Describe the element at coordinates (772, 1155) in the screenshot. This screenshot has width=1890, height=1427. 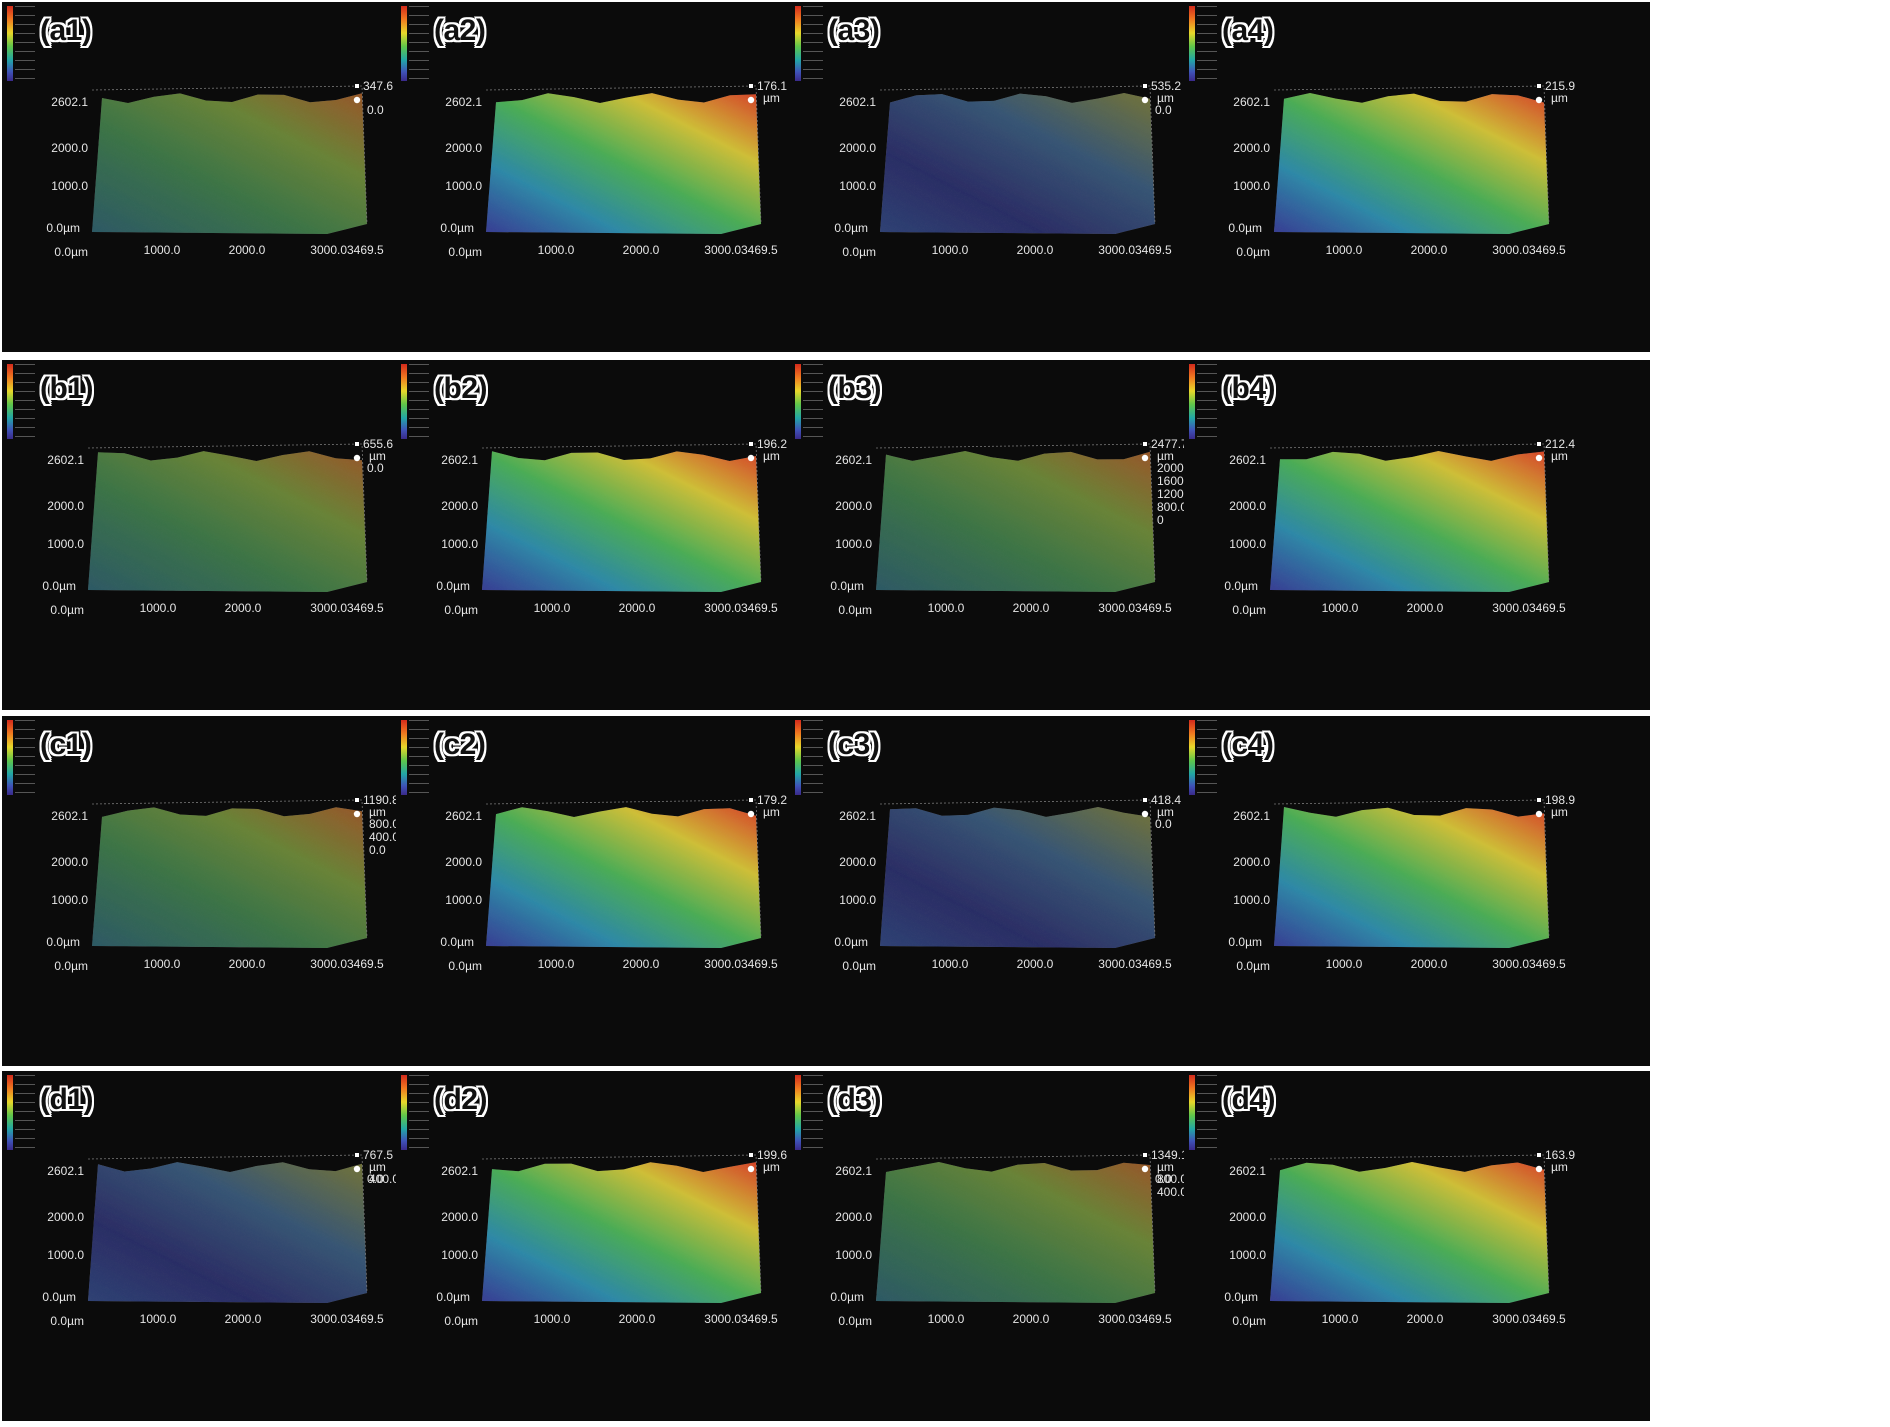
I see `z-max-label: 199.6` at that location.